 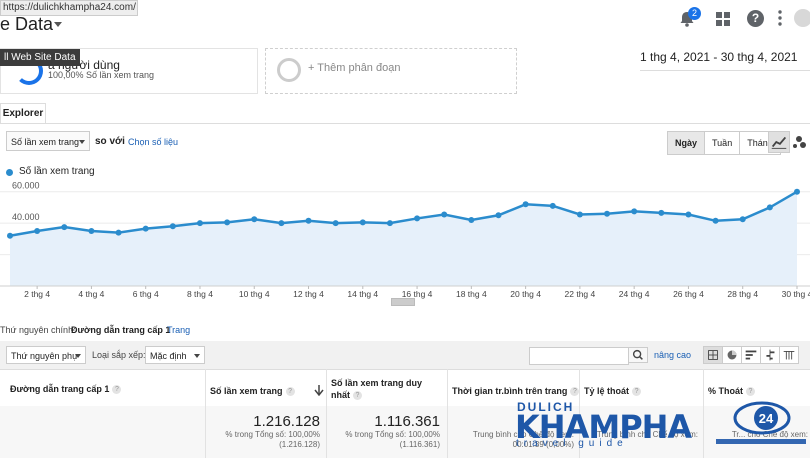 What do you see at coordinates (354, 68) in the screenshot?
I see `add-segment-label: + Thêm phân đoạn` at bounding box center [354, 68].